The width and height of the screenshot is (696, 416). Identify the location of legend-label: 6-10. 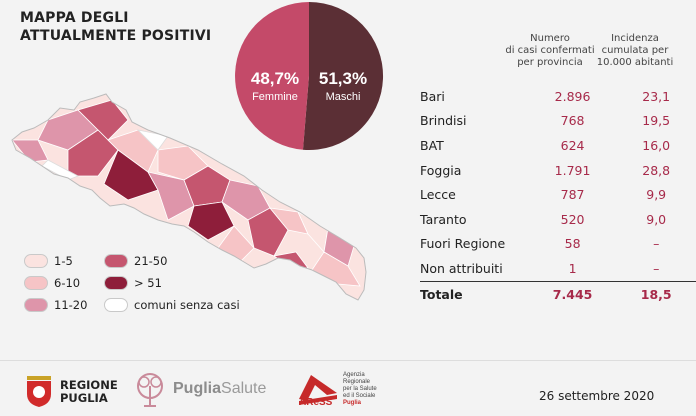
(67, 283).